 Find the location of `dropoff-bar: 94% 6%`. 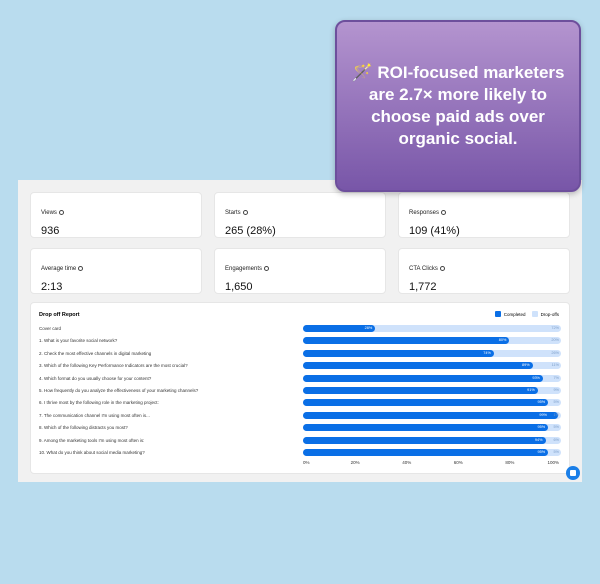

dropoff-bar: 94% 6% is located at coordinates (432, 440).